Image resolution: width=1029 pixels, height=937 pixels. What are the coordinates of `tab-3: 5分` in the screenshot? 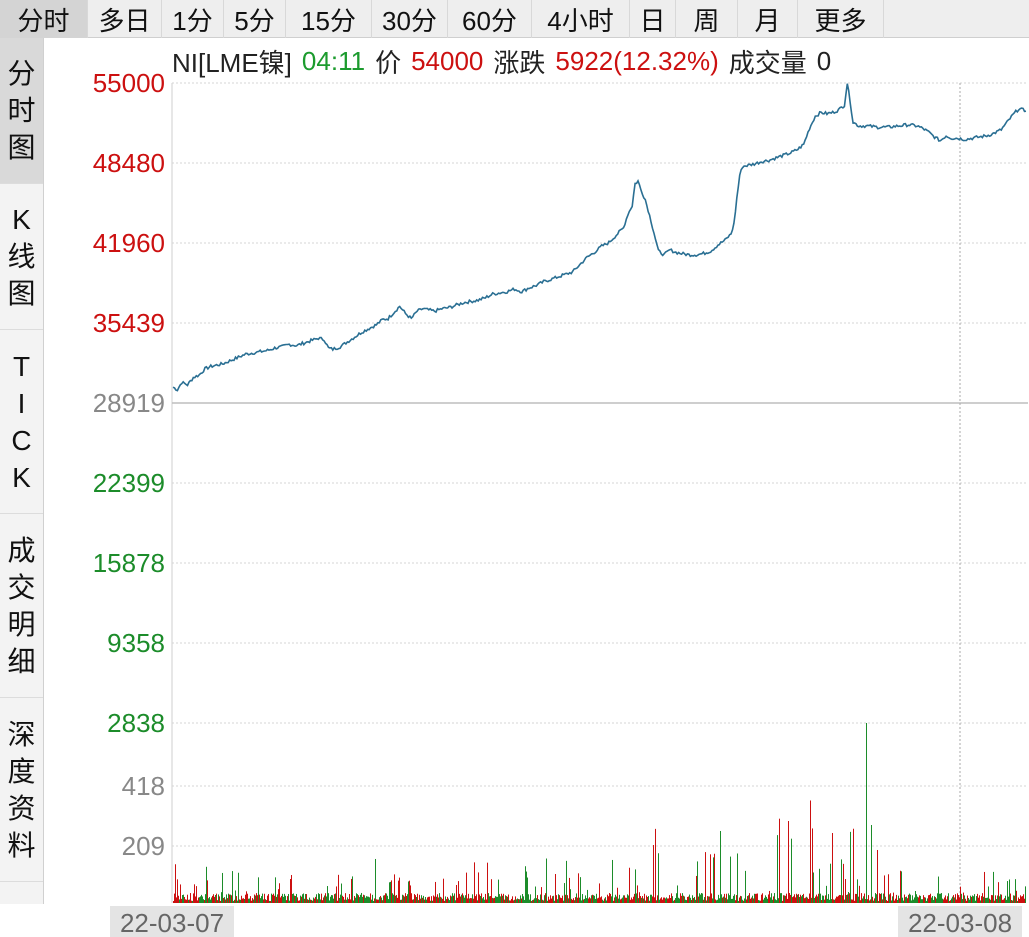 It's located at (255, 19).